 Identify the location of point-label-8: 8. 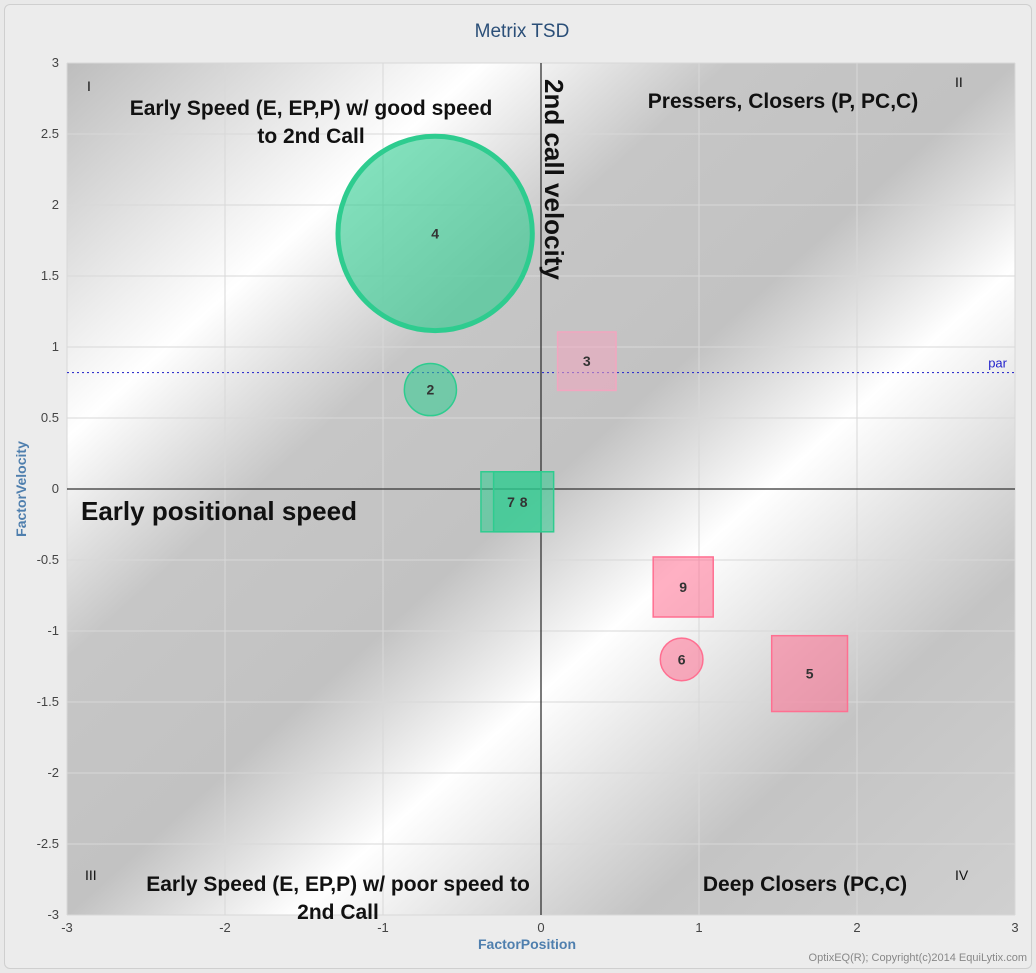
(524, 502).